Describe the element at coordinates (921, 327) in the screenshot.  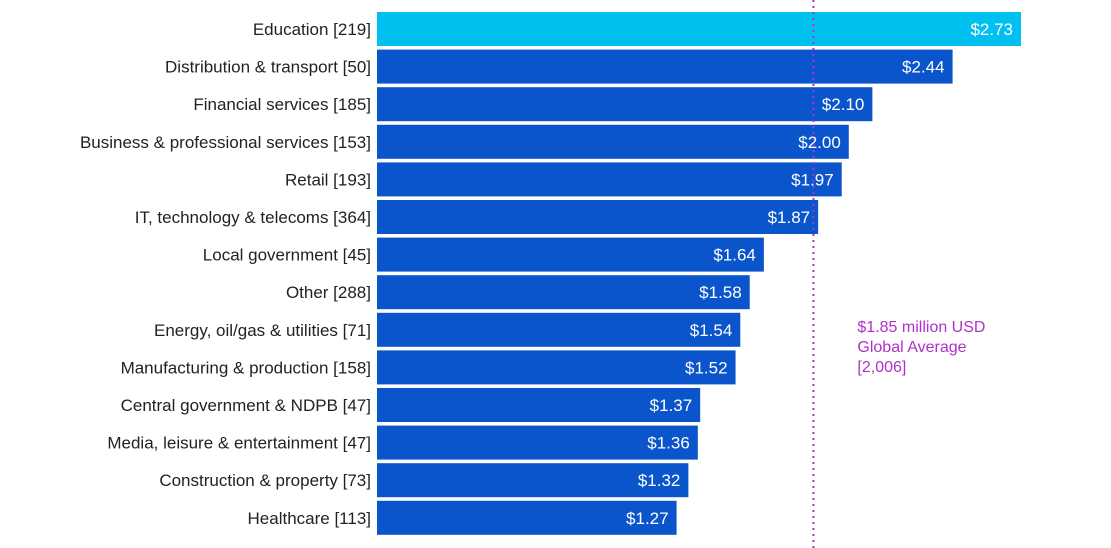
I see `global-average-label-line: $1.85 million USD` at that location.